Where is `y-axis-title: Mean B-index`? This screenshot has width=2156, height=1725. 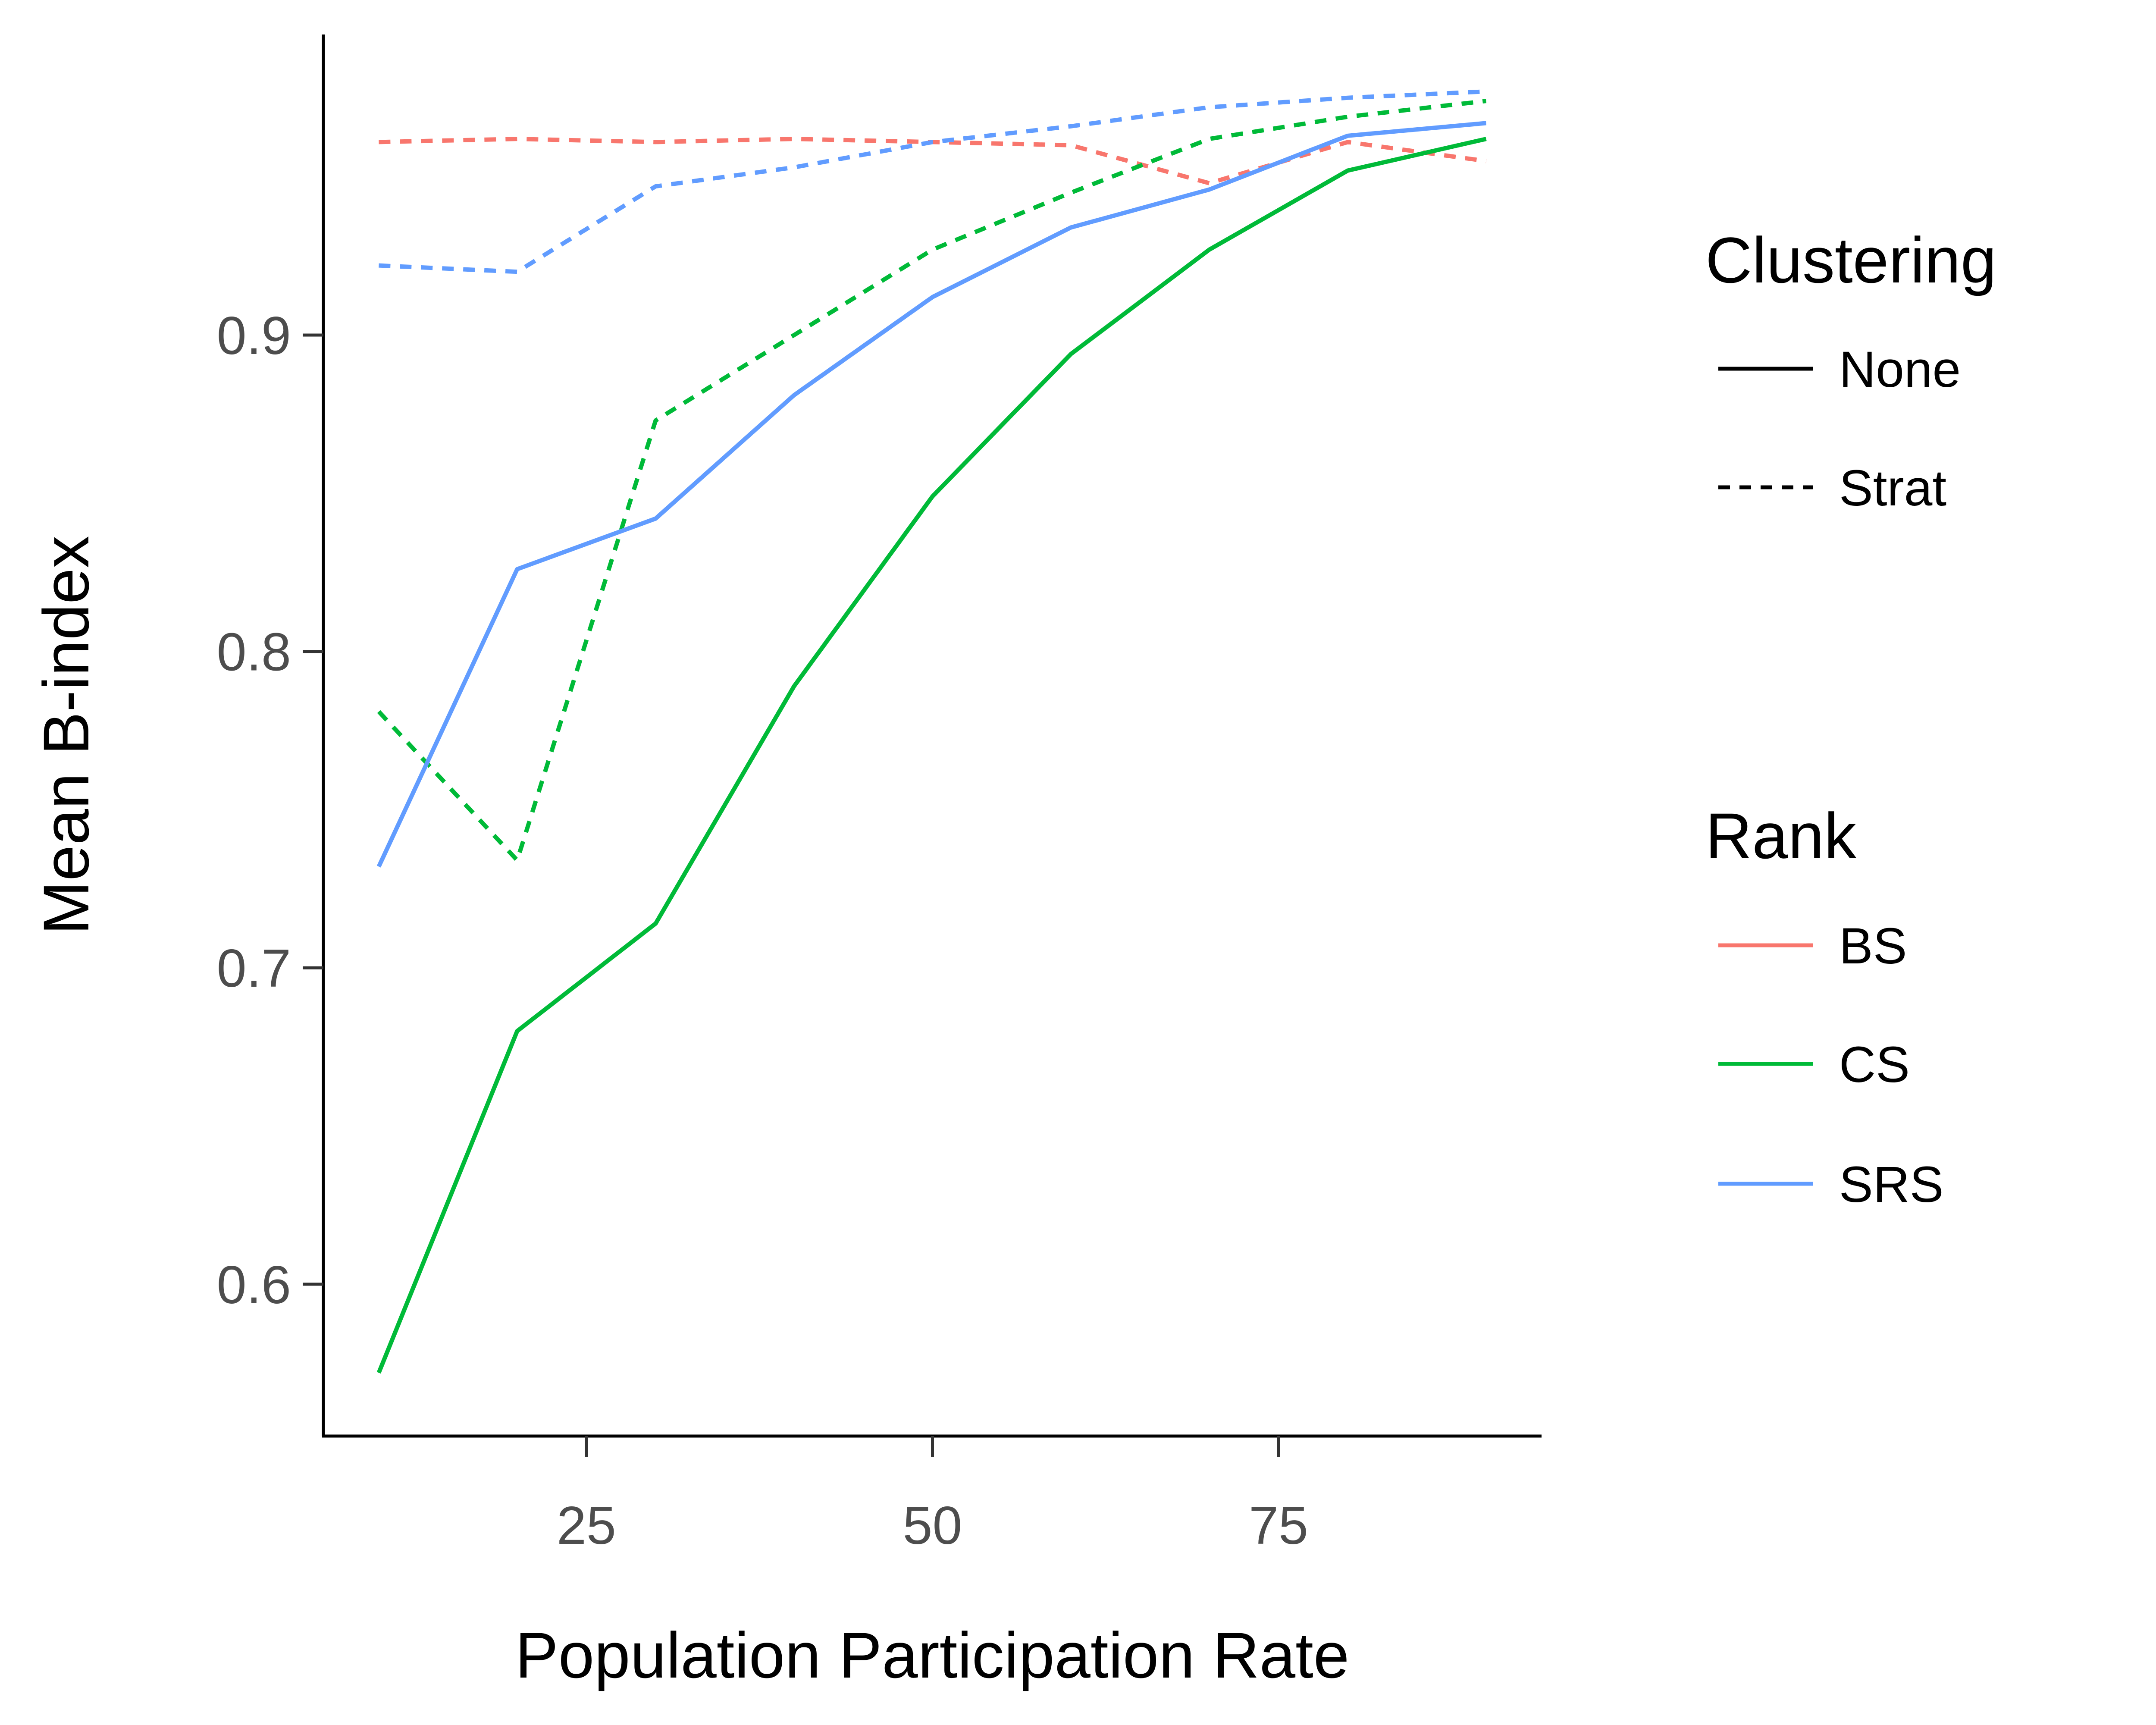 y-axis-title: Mean B-index is located at coordinates (66, 736).